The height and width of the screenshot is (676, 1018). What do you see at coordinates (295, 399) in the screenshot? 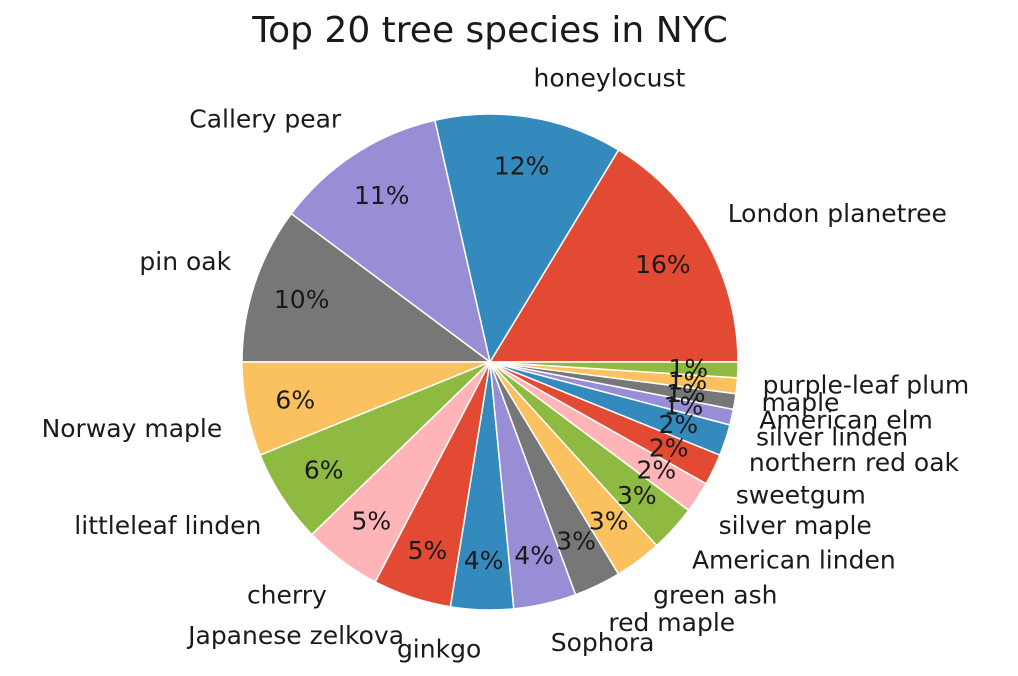
I see `pie-percent-norway-maple: 6%` at bounding box center [295, 399].